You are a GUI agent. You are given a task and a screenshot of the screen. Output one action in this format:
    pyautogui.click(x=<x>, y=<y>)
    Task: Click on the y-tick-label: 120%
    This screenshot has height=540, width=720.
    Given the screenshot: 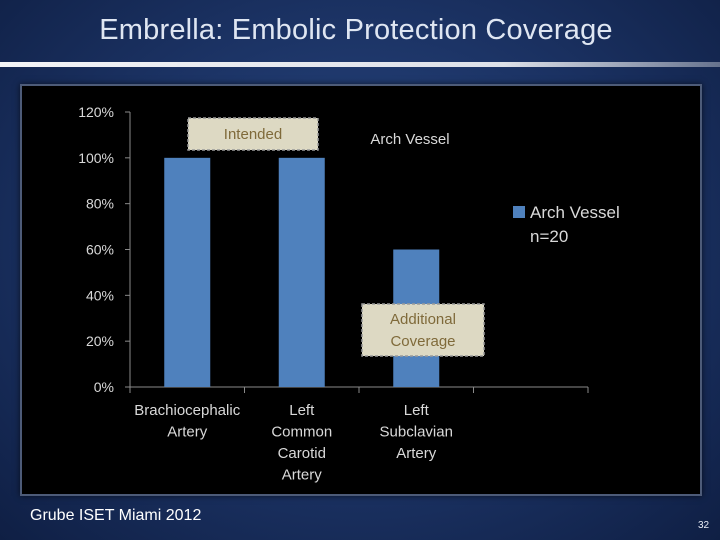 What is the action you would take?
    pyautogui.click(x=96, y=112)
    